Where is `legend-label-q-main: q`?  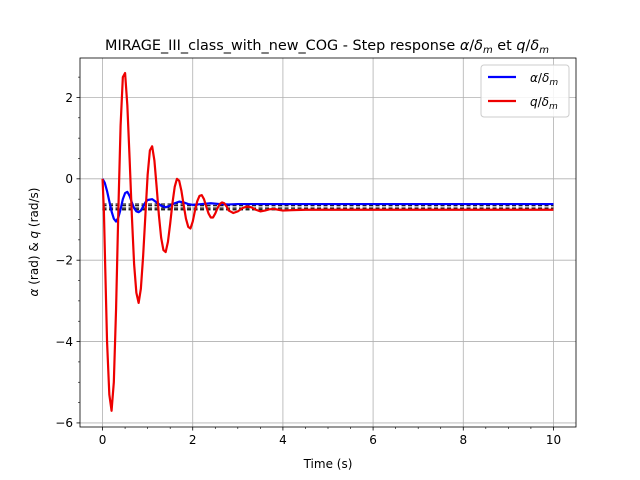
legend-label-q-main: q is located at coordinates (534, 102).